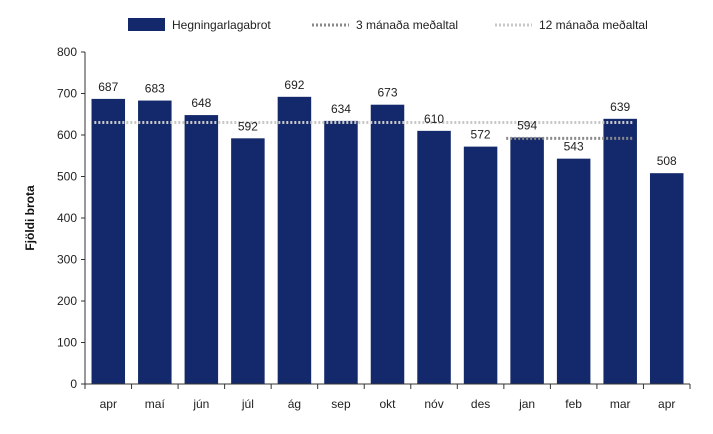 The width and height of the screenshot is (713, 434). I want to click on average-lines, so click(364, 130).